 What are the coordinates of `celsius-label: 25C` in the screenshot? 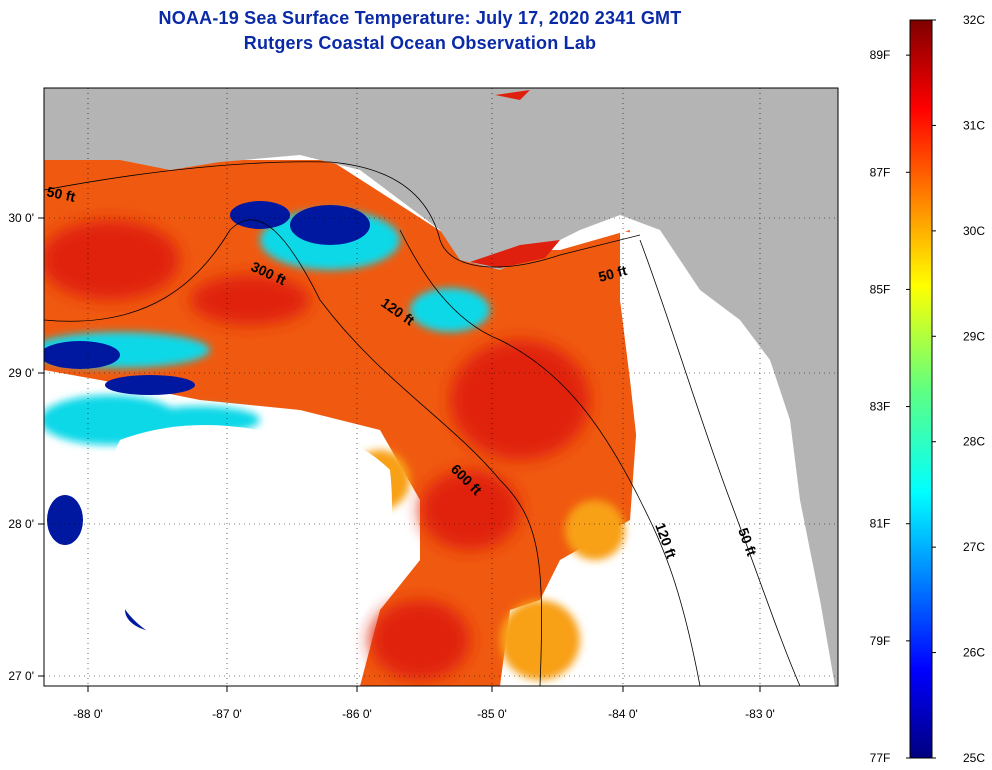 It's located at (974, 758).